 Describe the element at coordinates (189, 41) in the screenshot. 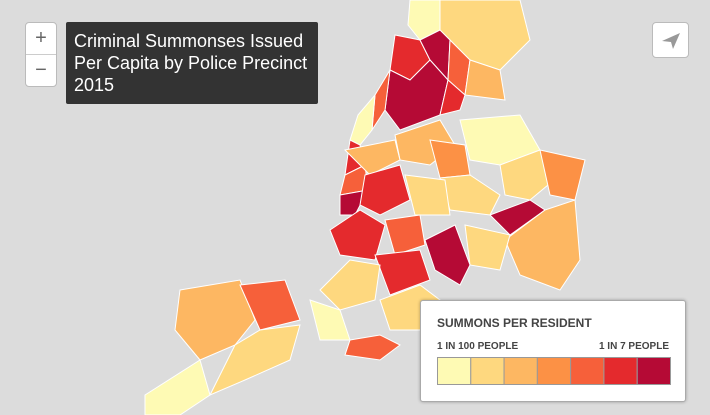

I see `title-line: Criminal Summonses Issued` at that location.